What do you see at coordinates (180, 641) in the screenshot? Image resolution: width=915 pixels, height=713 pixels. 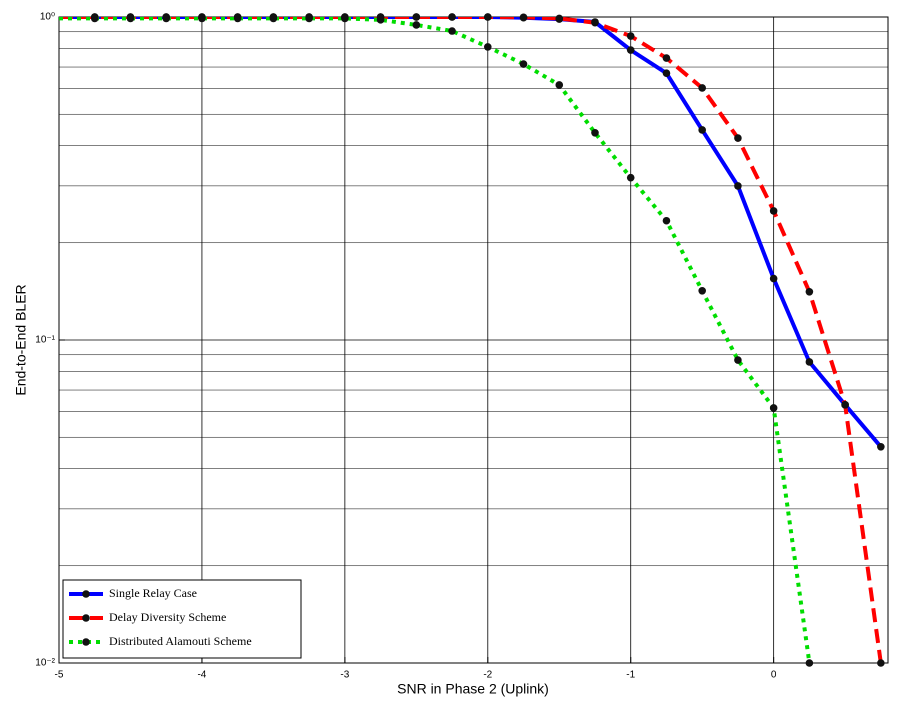 I see `legend-label: Distributed Alamouti Scheme` at bounding box center [180, 641].